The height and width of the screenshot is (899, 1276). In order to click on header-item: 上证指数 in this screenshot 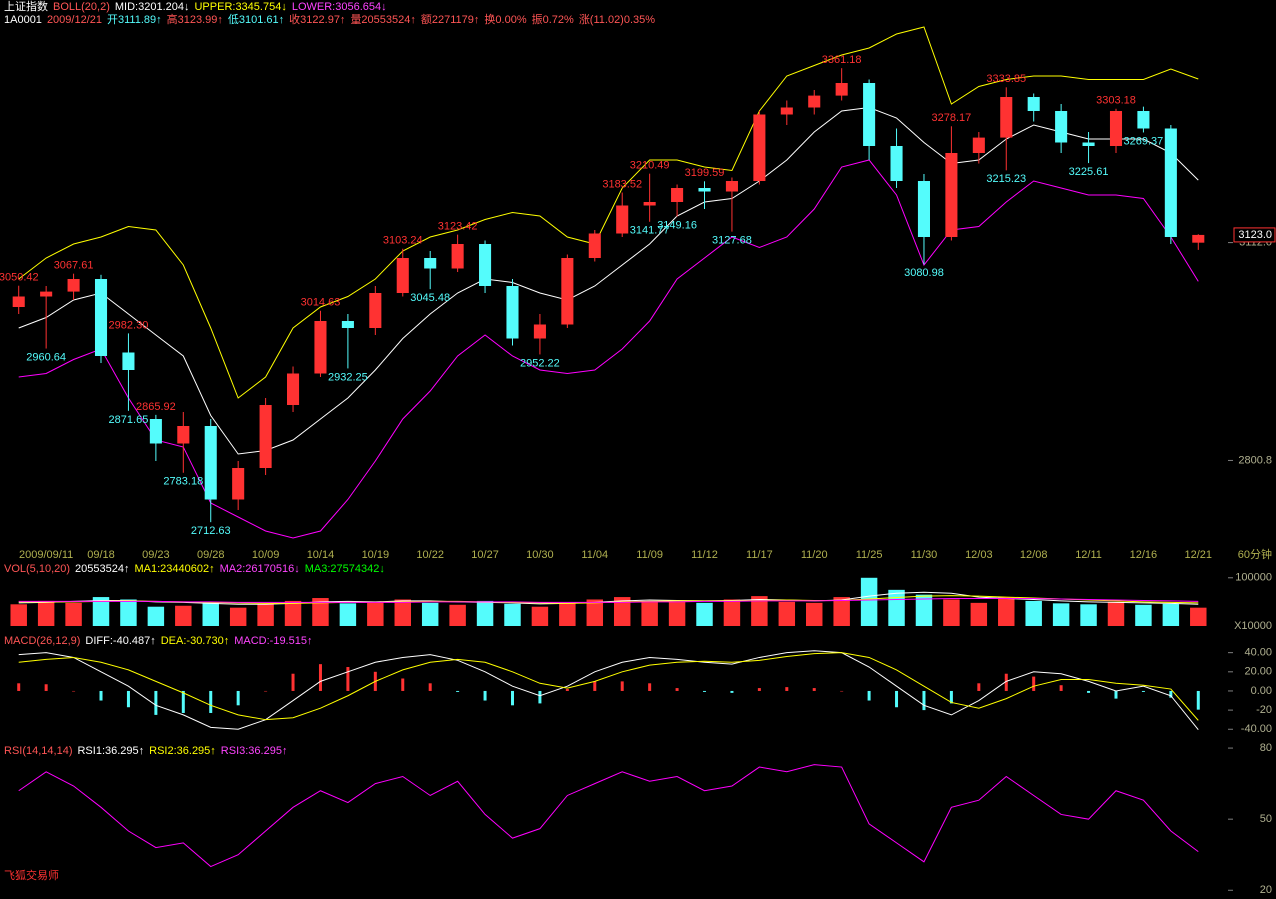, I will do `click(26, 6)`.